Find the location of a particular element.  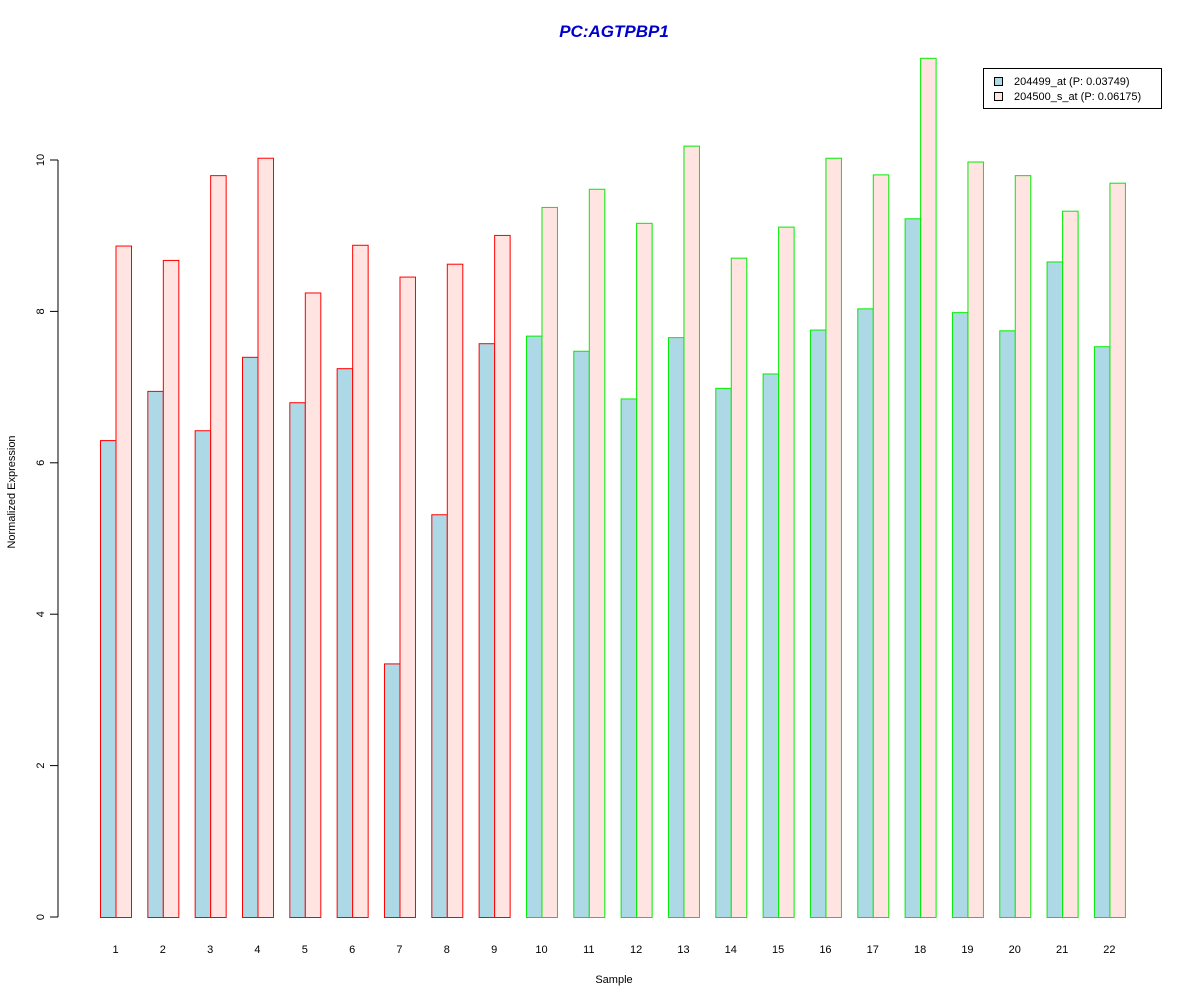

y-tick-label: 0 is located at coordinates (41, 917).